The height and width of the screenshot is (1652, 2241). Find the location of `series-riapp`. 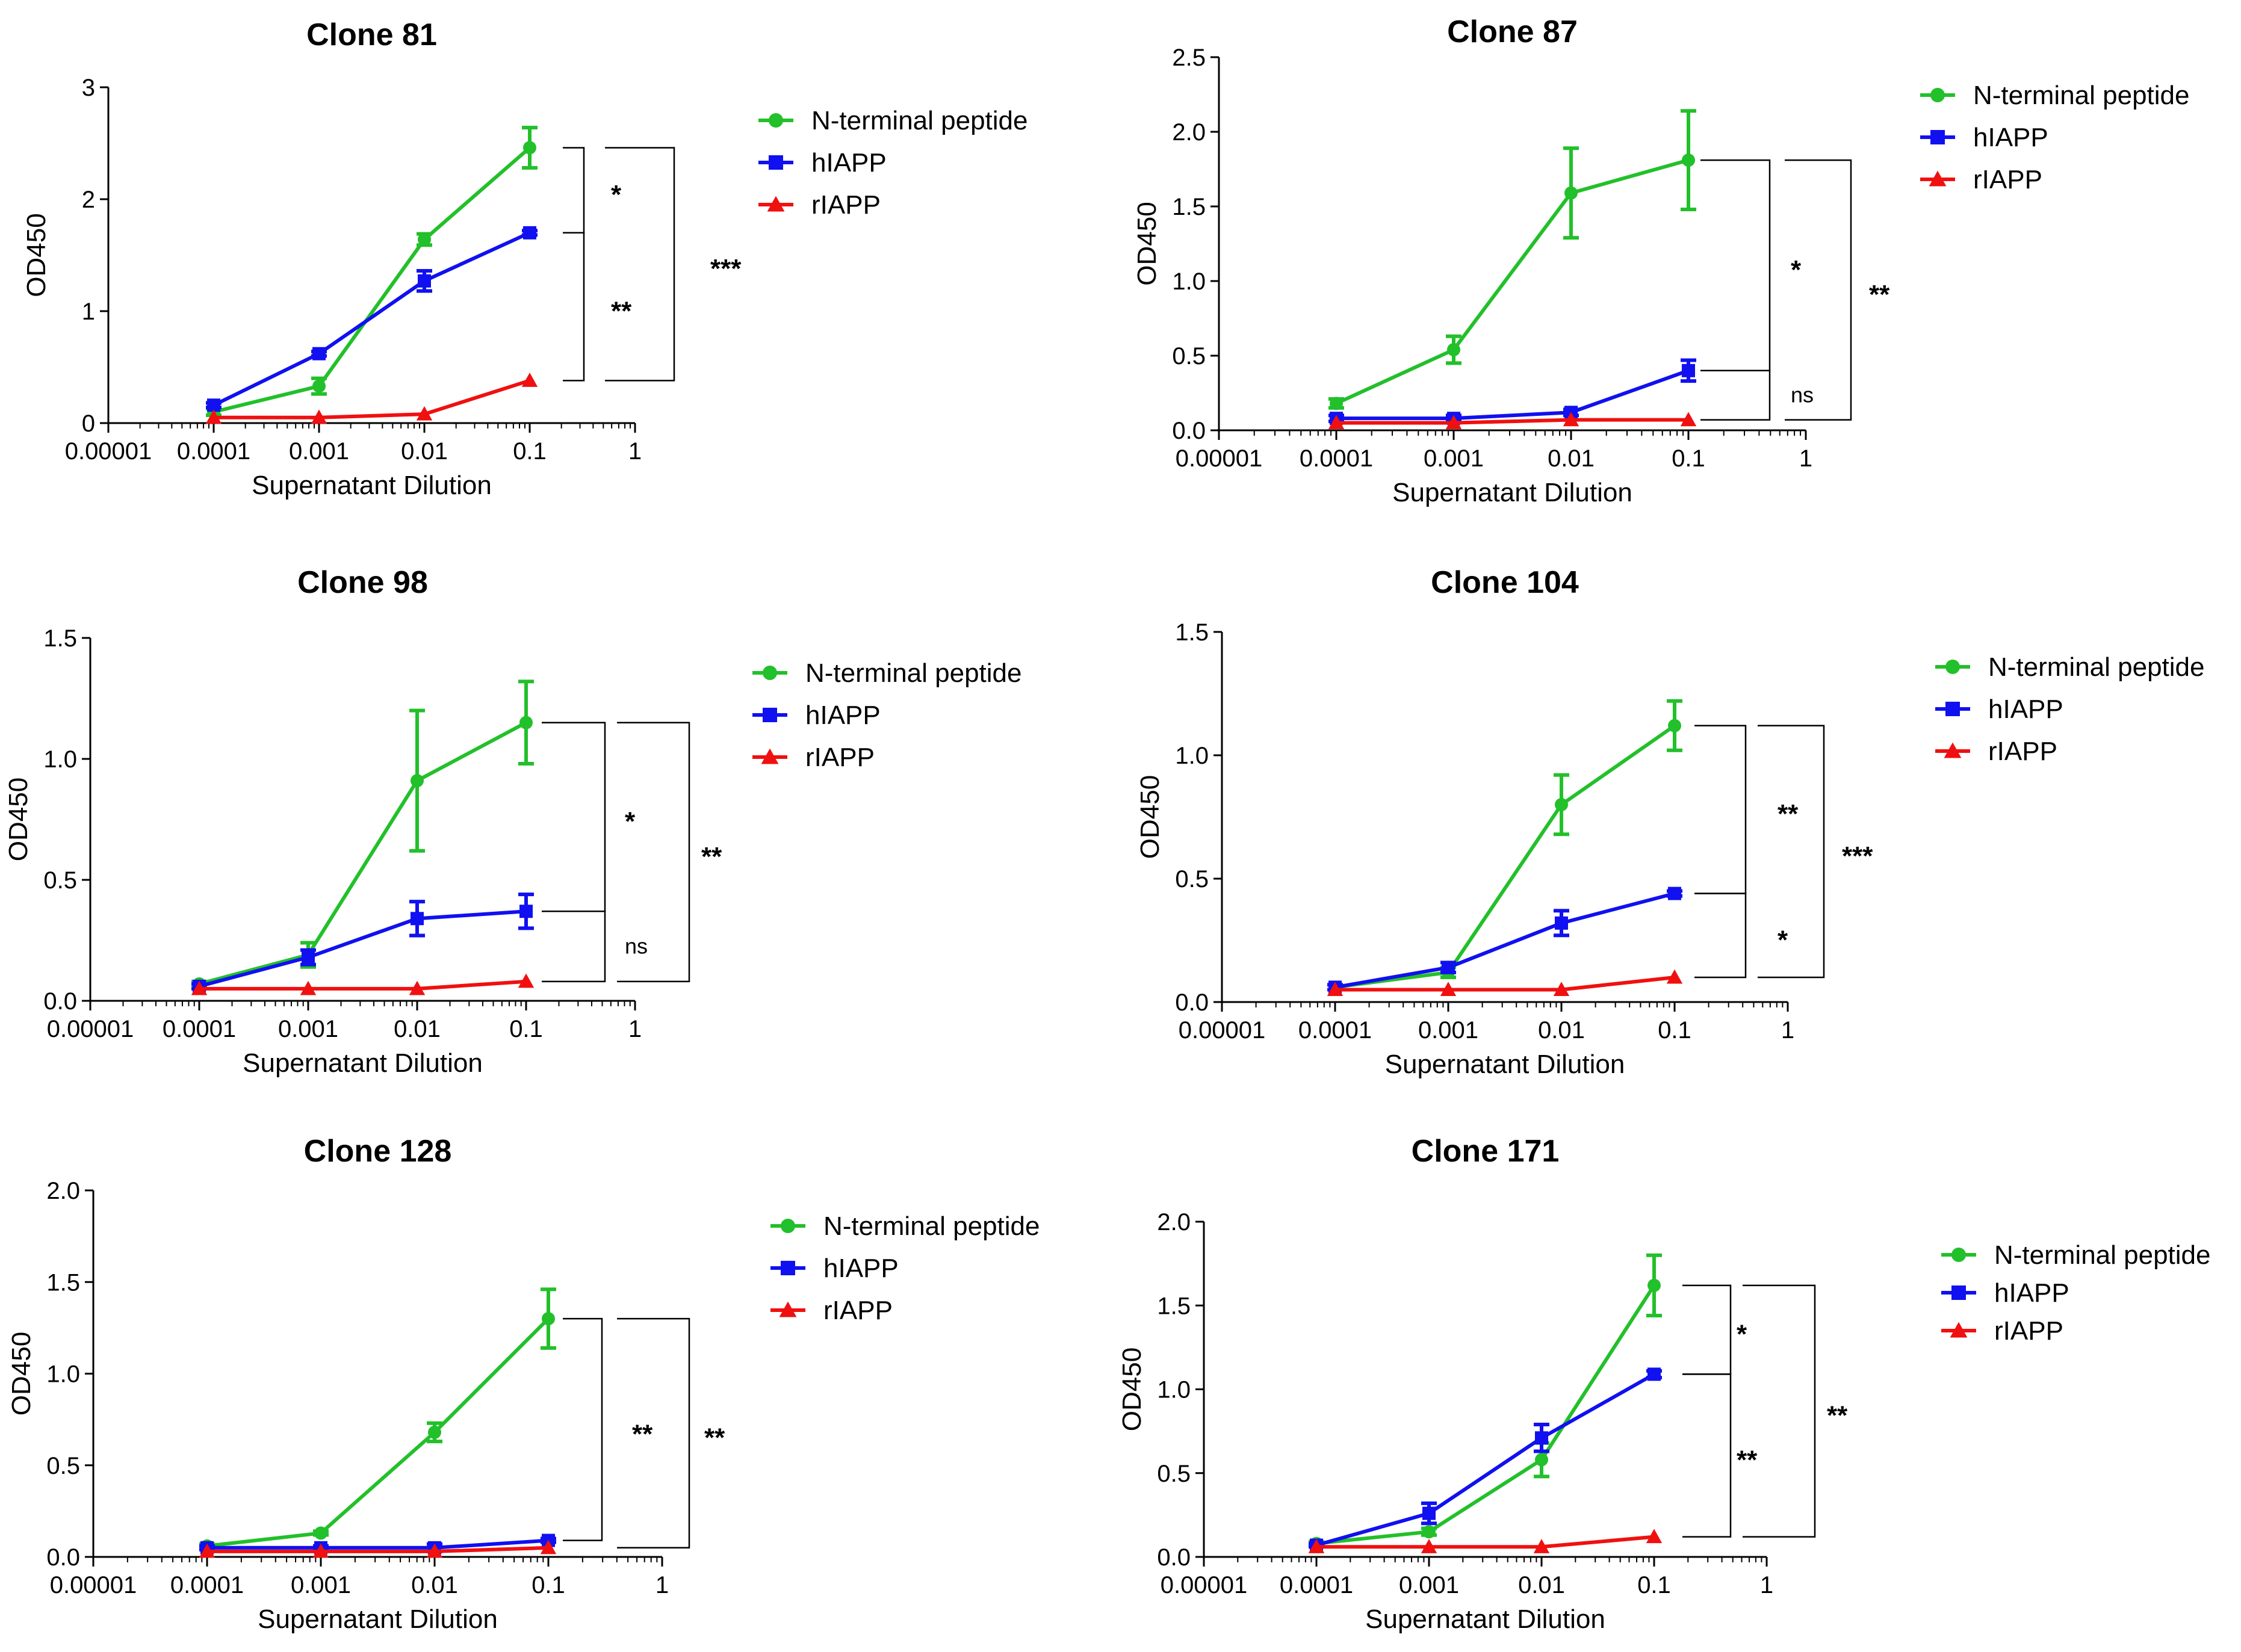

series-riapp is located at coordinates (1505, 983).